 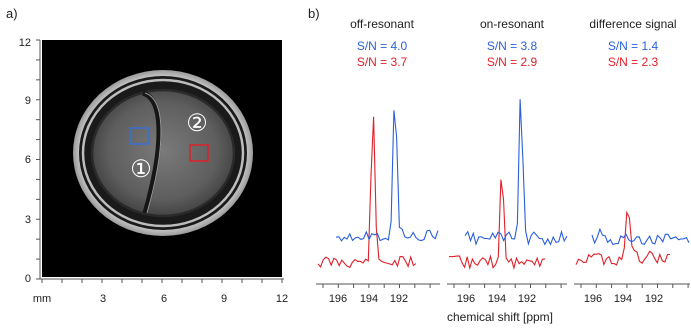 What do you see at coordinates (164, 299) in the screenshot?
I see `x-tick-label: 6` at bounding box center [164, 299].